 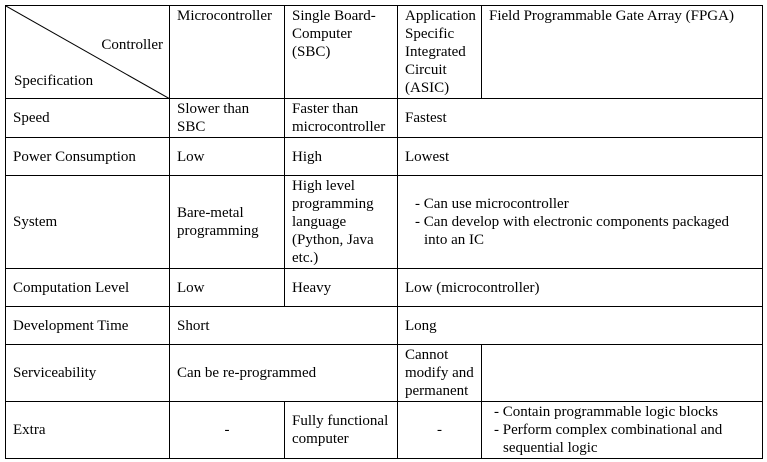 I want to click on power-asic-fpga-cell: Lowest, so click(x=580, y=156).